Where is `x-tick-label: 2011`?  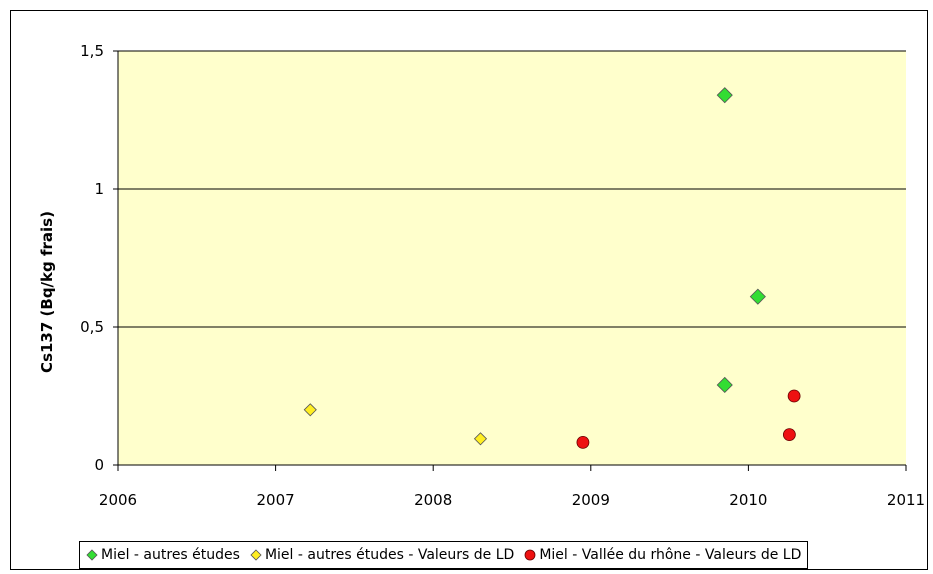
x-tick-label: 2011 is located at coordinates (906, 500).